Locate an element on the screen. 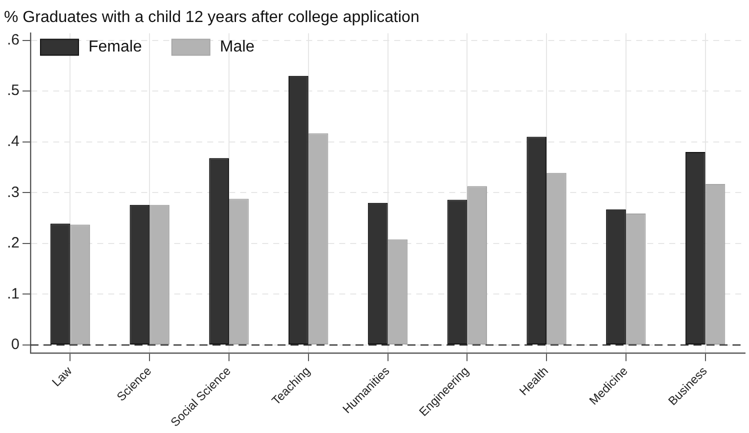 The image size is (749, 433). y-tick-label: .1 is located at coordinates (13, 293).